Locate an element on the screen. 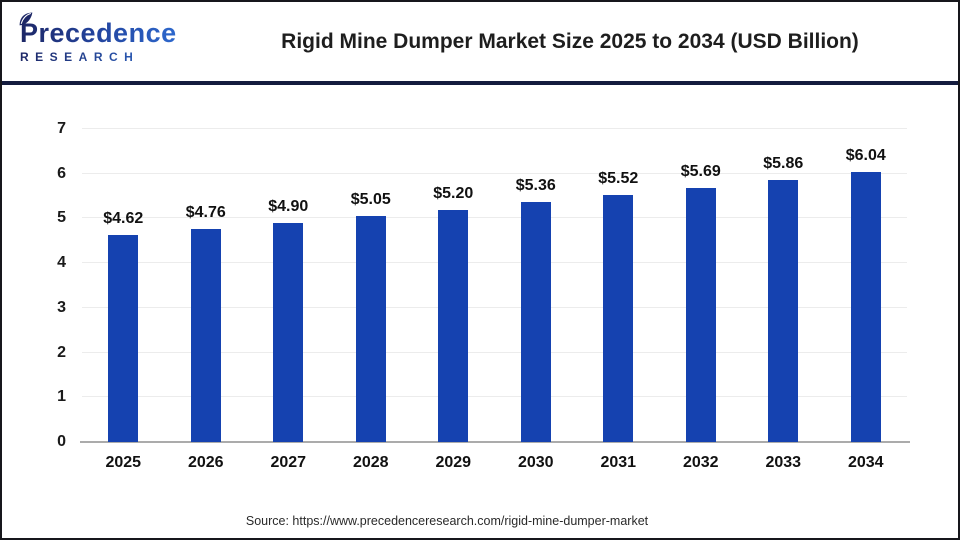 The width and height of the screenshot is (960, 540). x-tick-label: 2028 is located at coordinates (370, 462).